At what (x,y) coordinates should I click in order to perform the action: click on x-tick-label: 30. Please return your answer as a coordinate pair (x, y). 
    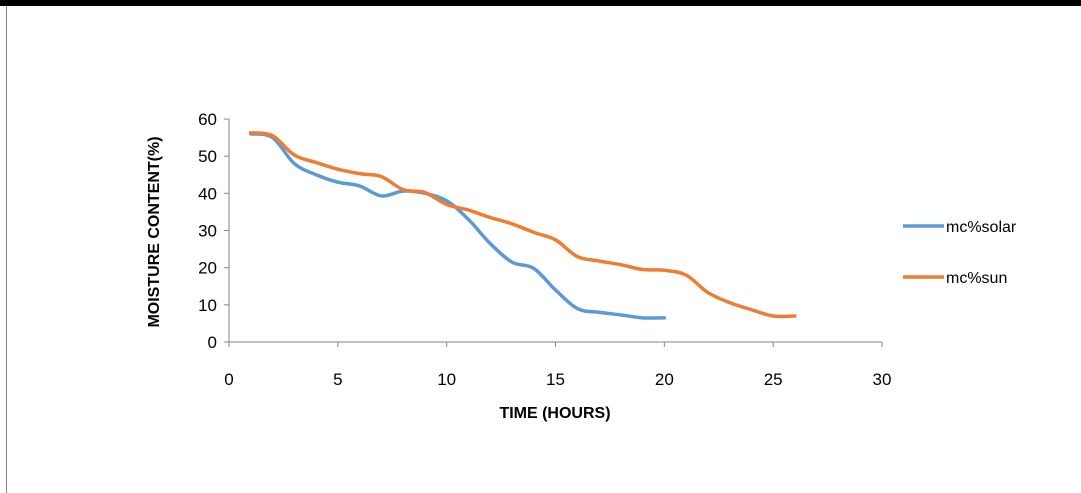
    Looking at the image, I should click on (882, 379).